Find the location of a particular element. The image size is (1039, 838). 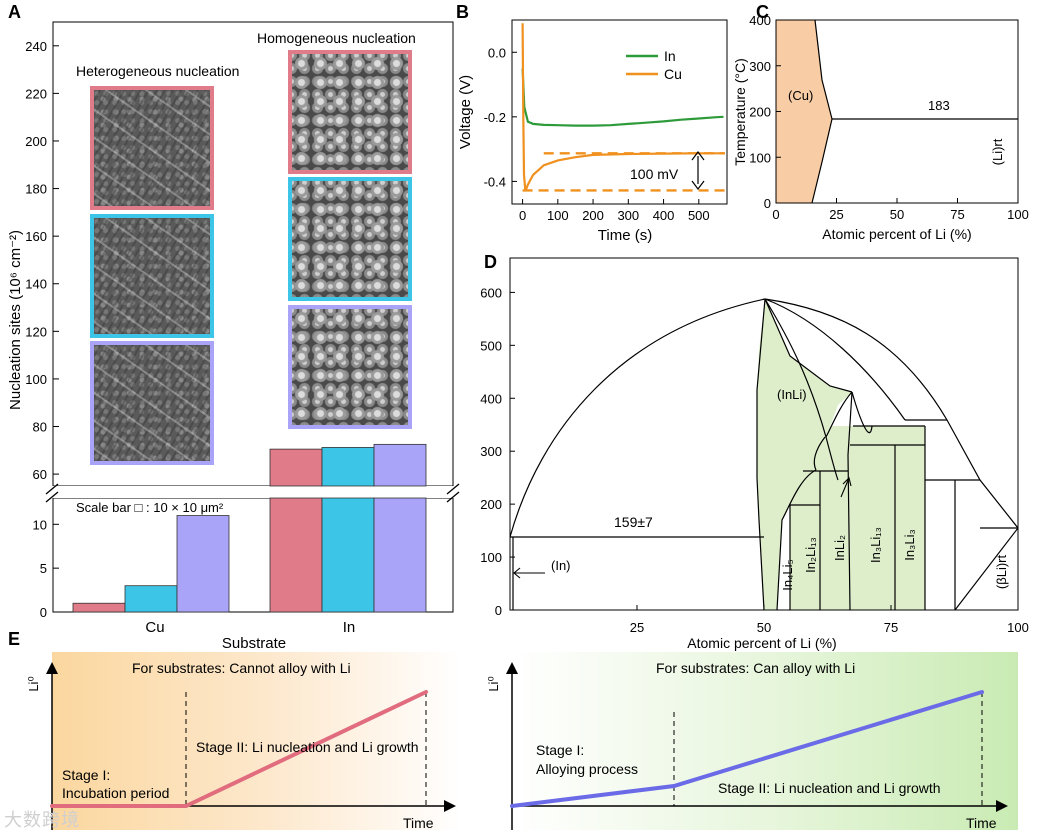

panel-a-bars is located at coordinates (249, 528).